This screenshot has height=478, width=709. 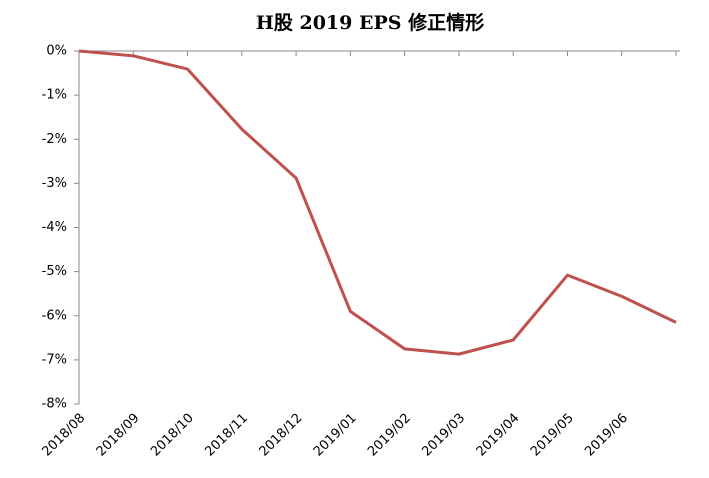 I want to click on y-tick-label: -3%, so click(x=54, y=183).